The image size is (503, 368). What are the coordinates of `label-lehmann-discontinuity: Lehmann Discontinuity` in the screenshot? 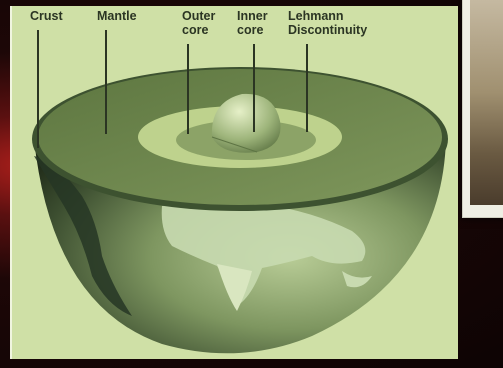 It's located at (328, 23).